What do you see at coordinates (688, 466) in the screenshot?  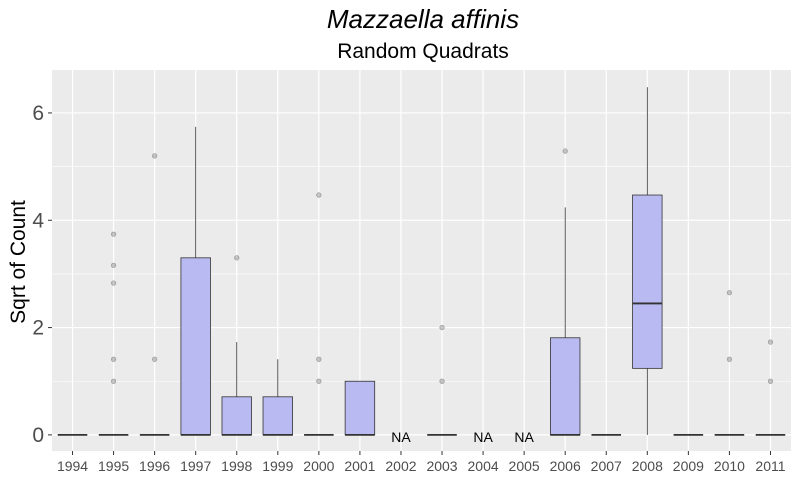 I see `x-tick-label: 2009` at bounding box center [688, 466].